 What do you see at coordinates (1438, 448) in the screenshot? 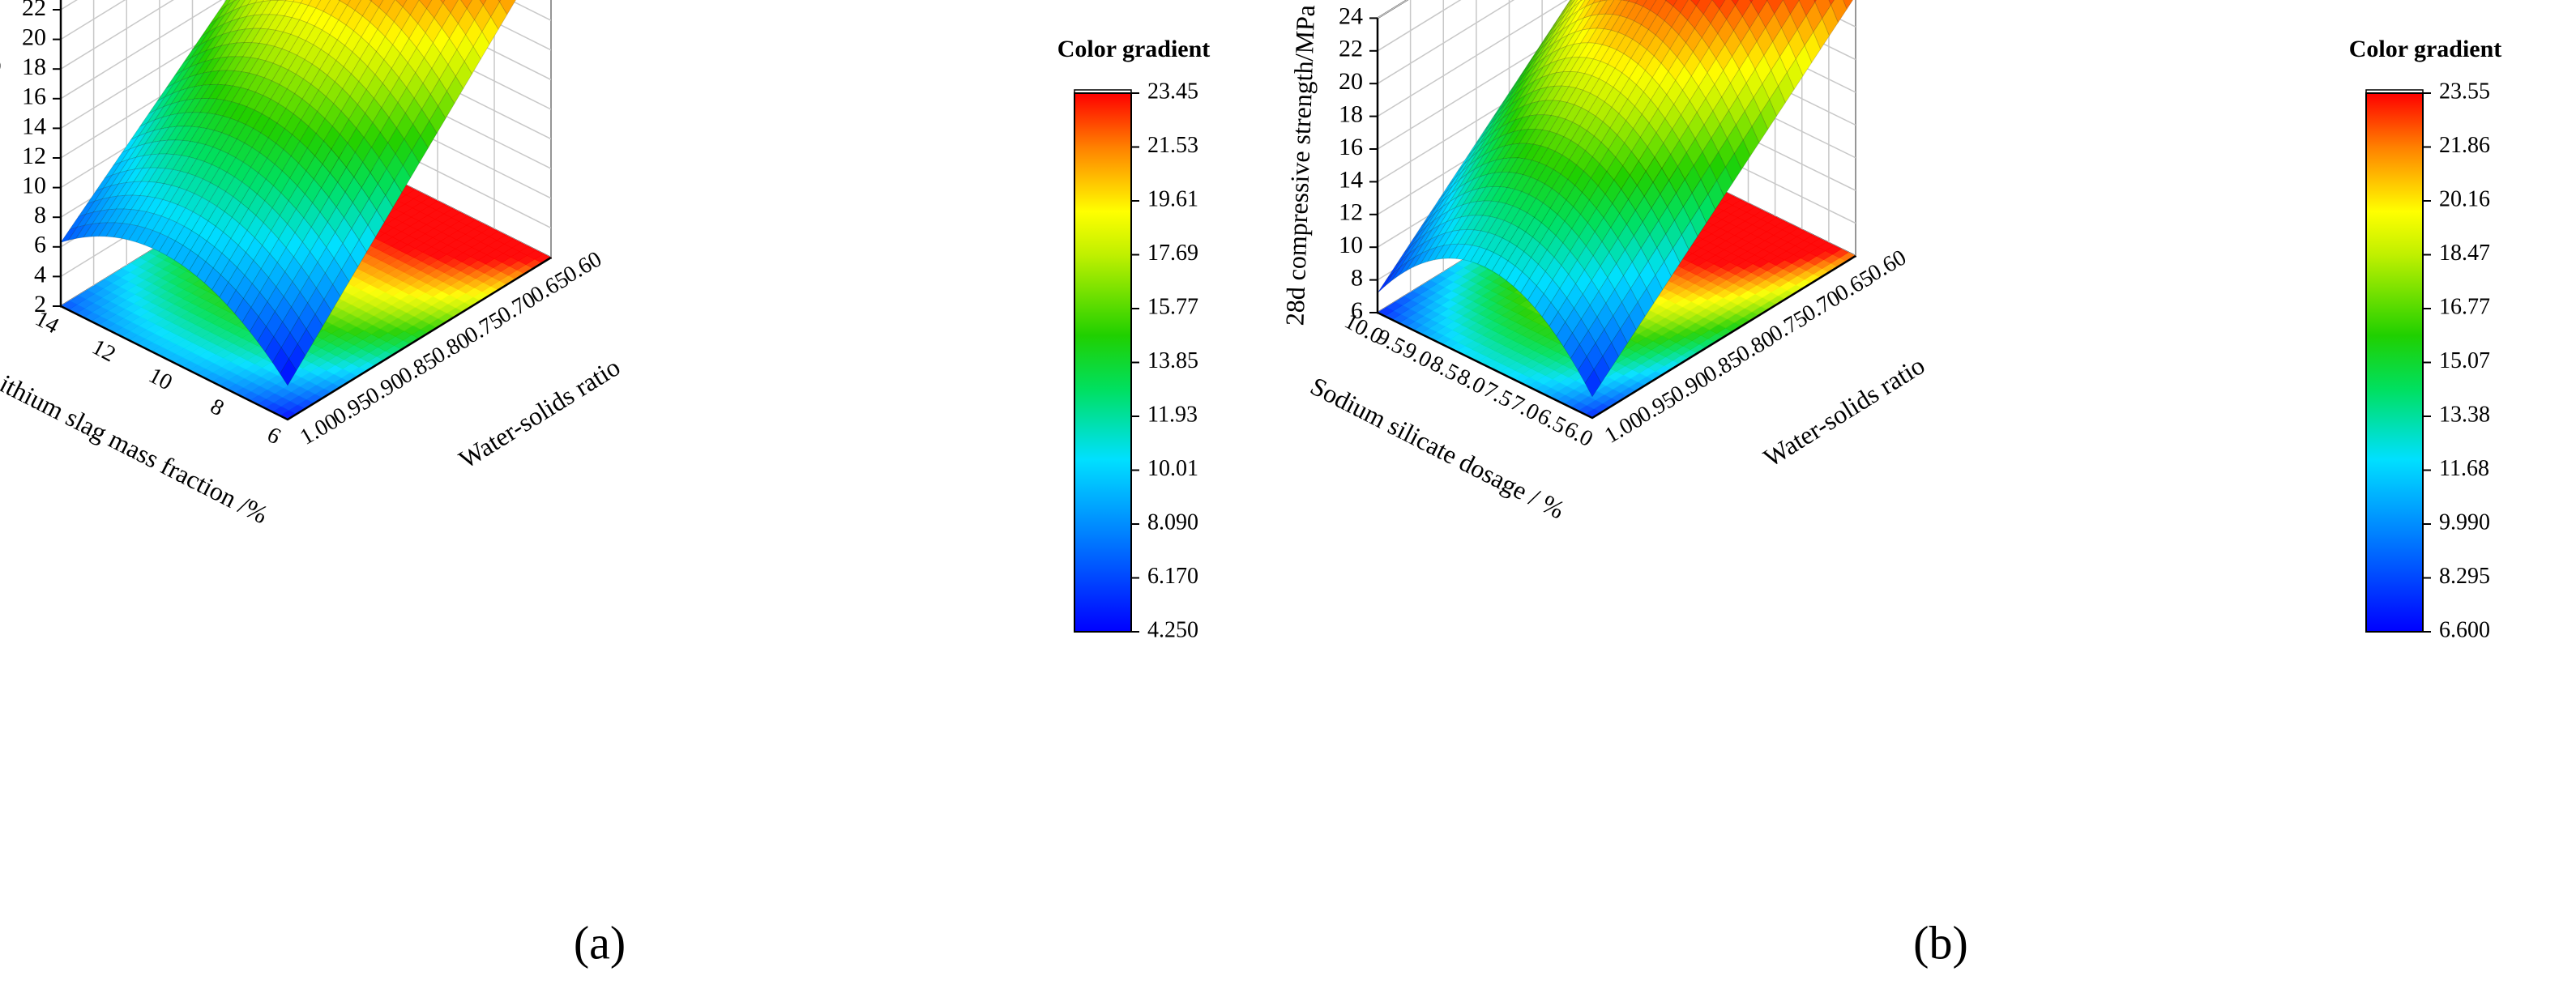
I see `x-axis-title: Sodium silicate dosage / %` at bounding box center [1438, 448].